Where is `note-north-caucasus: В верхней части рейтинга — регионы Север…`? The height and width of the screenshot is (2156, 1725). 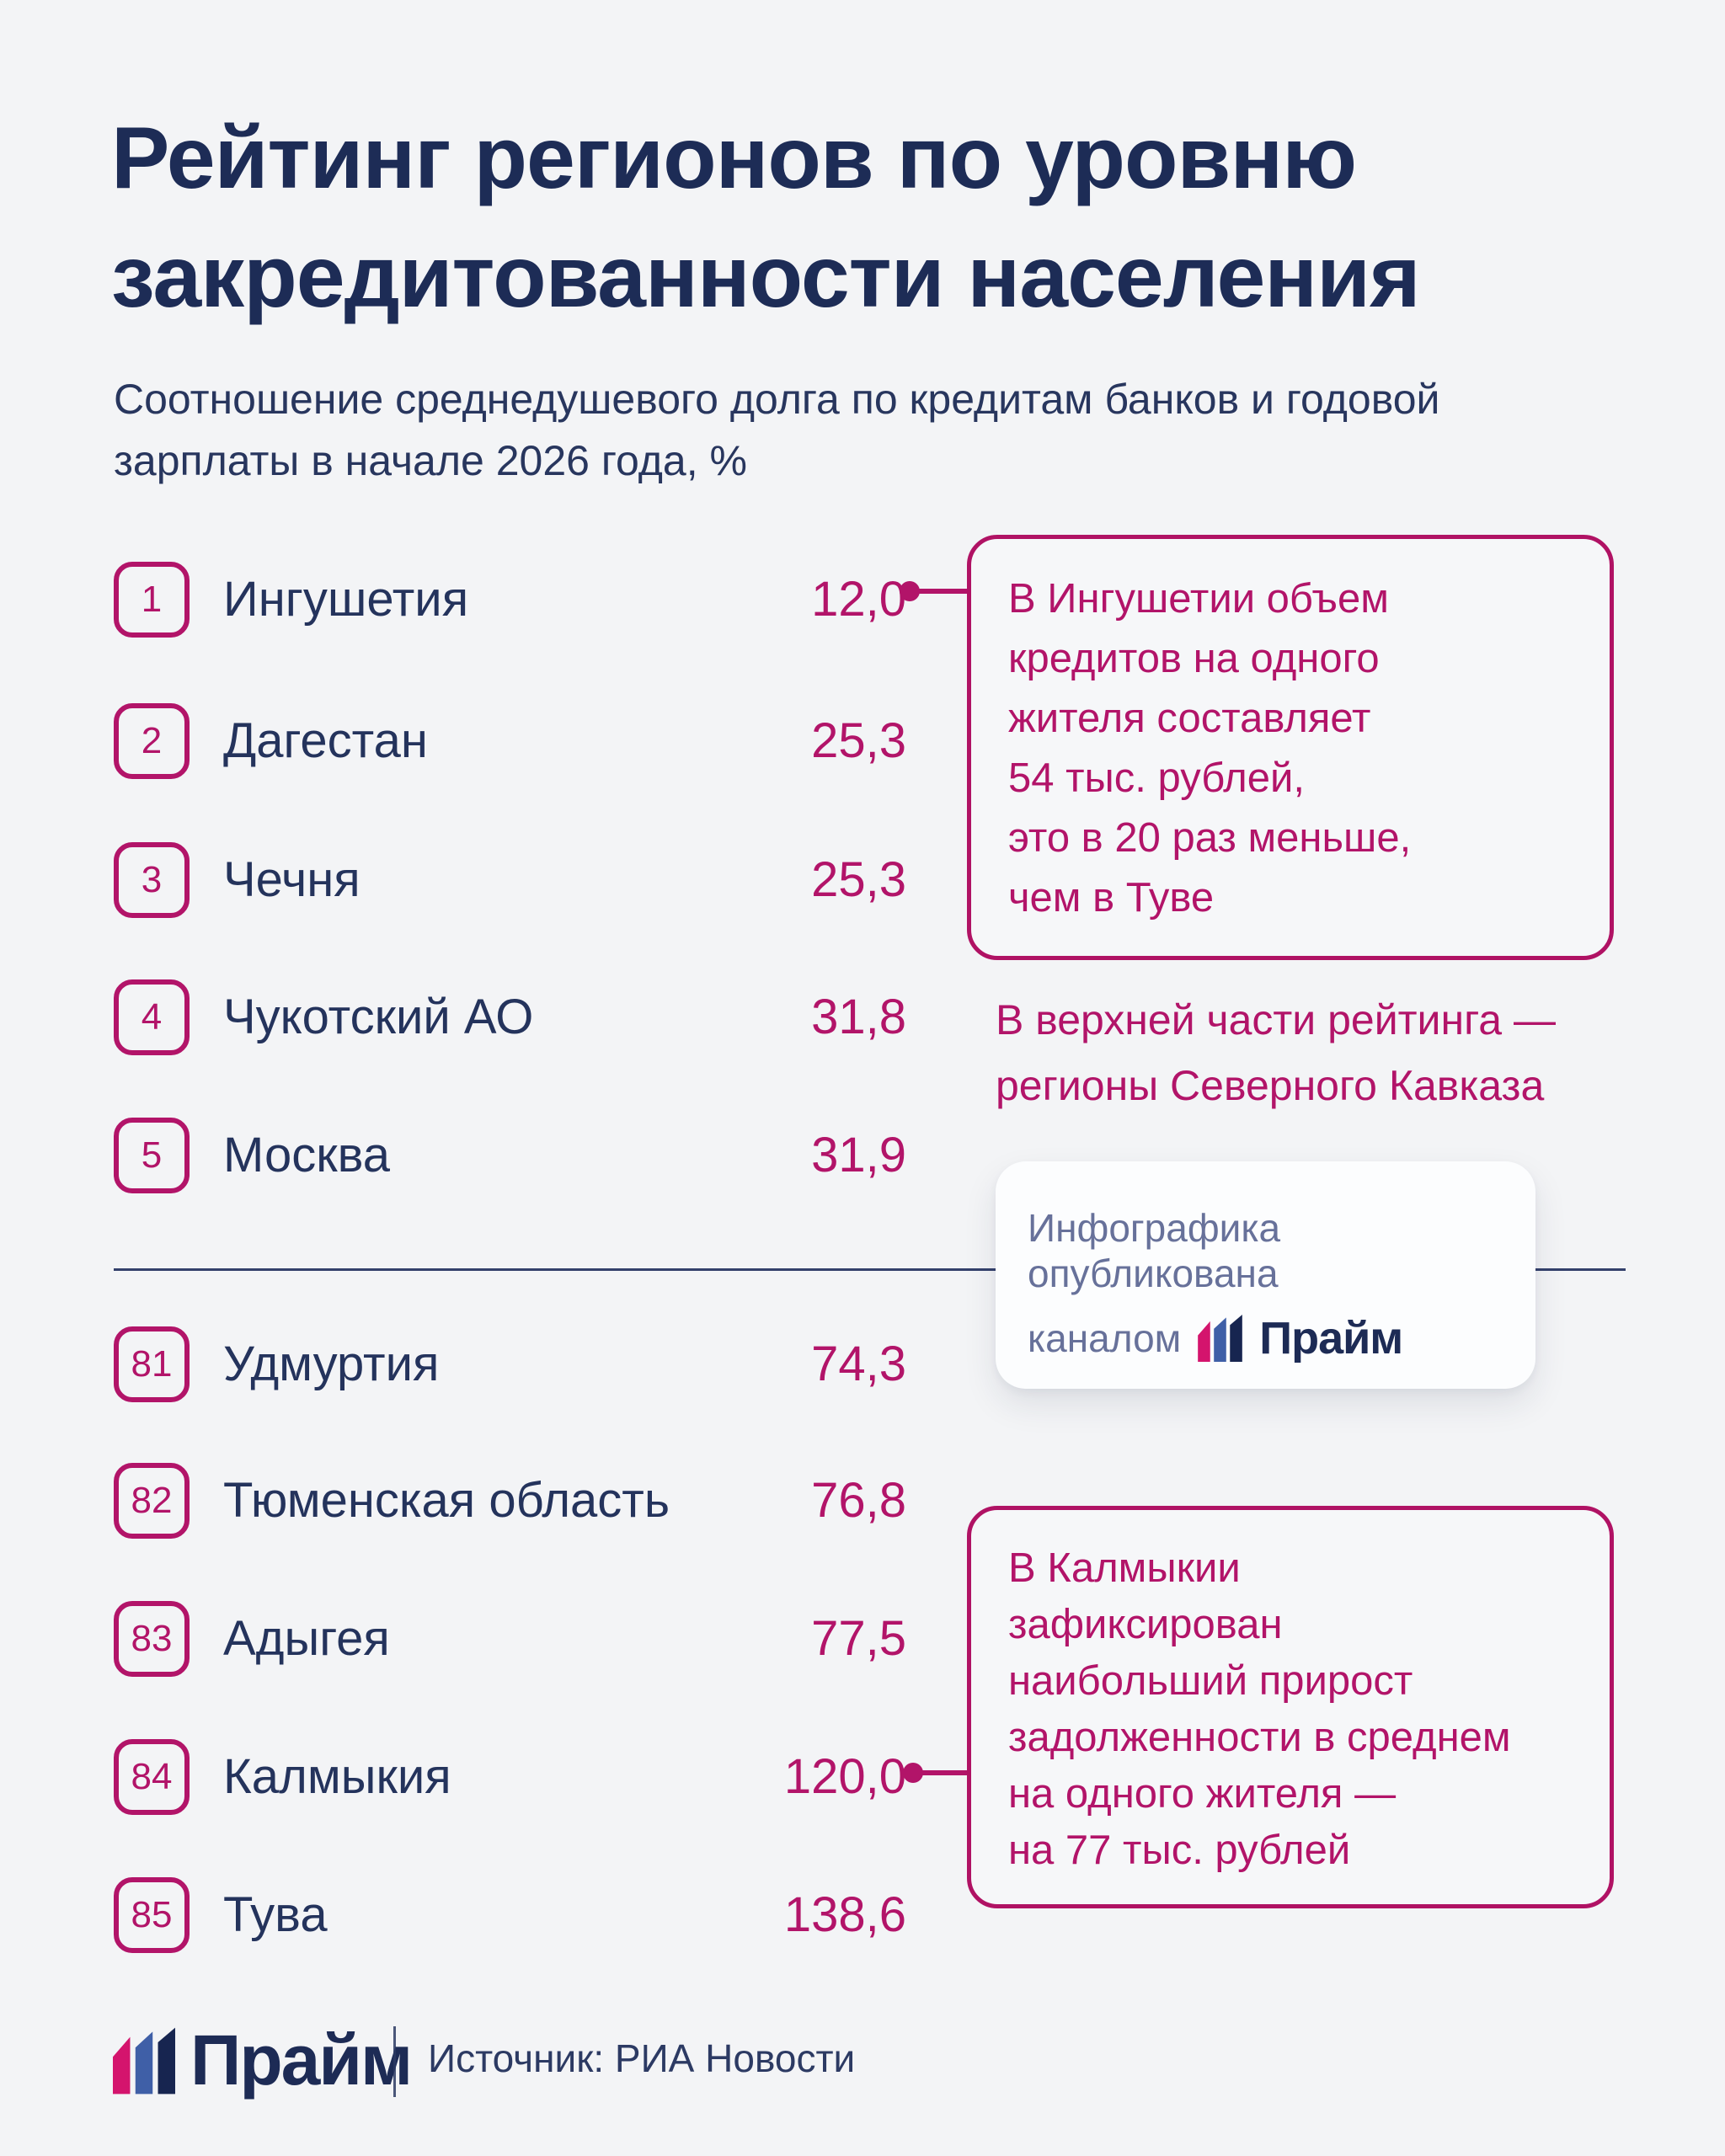
note-north-caucasus: В верхней части рейтинга — регионы Север… is located at coordinates (1276, 1052).